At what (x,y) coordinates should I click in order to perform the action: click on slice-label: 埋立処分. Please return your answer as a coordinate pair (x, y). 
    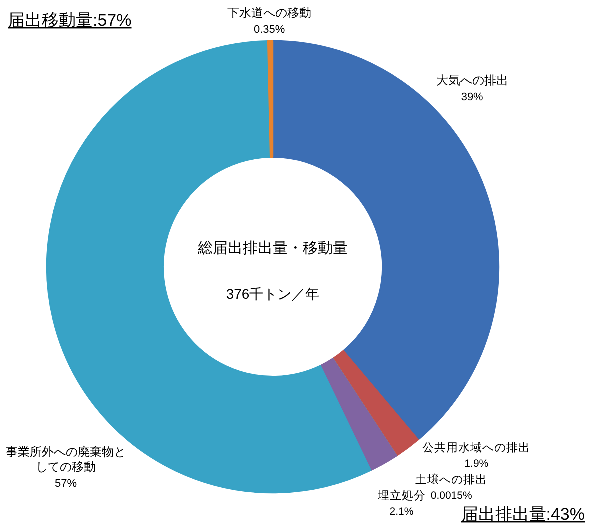
    Looking at the image, I should click on (401, 495).